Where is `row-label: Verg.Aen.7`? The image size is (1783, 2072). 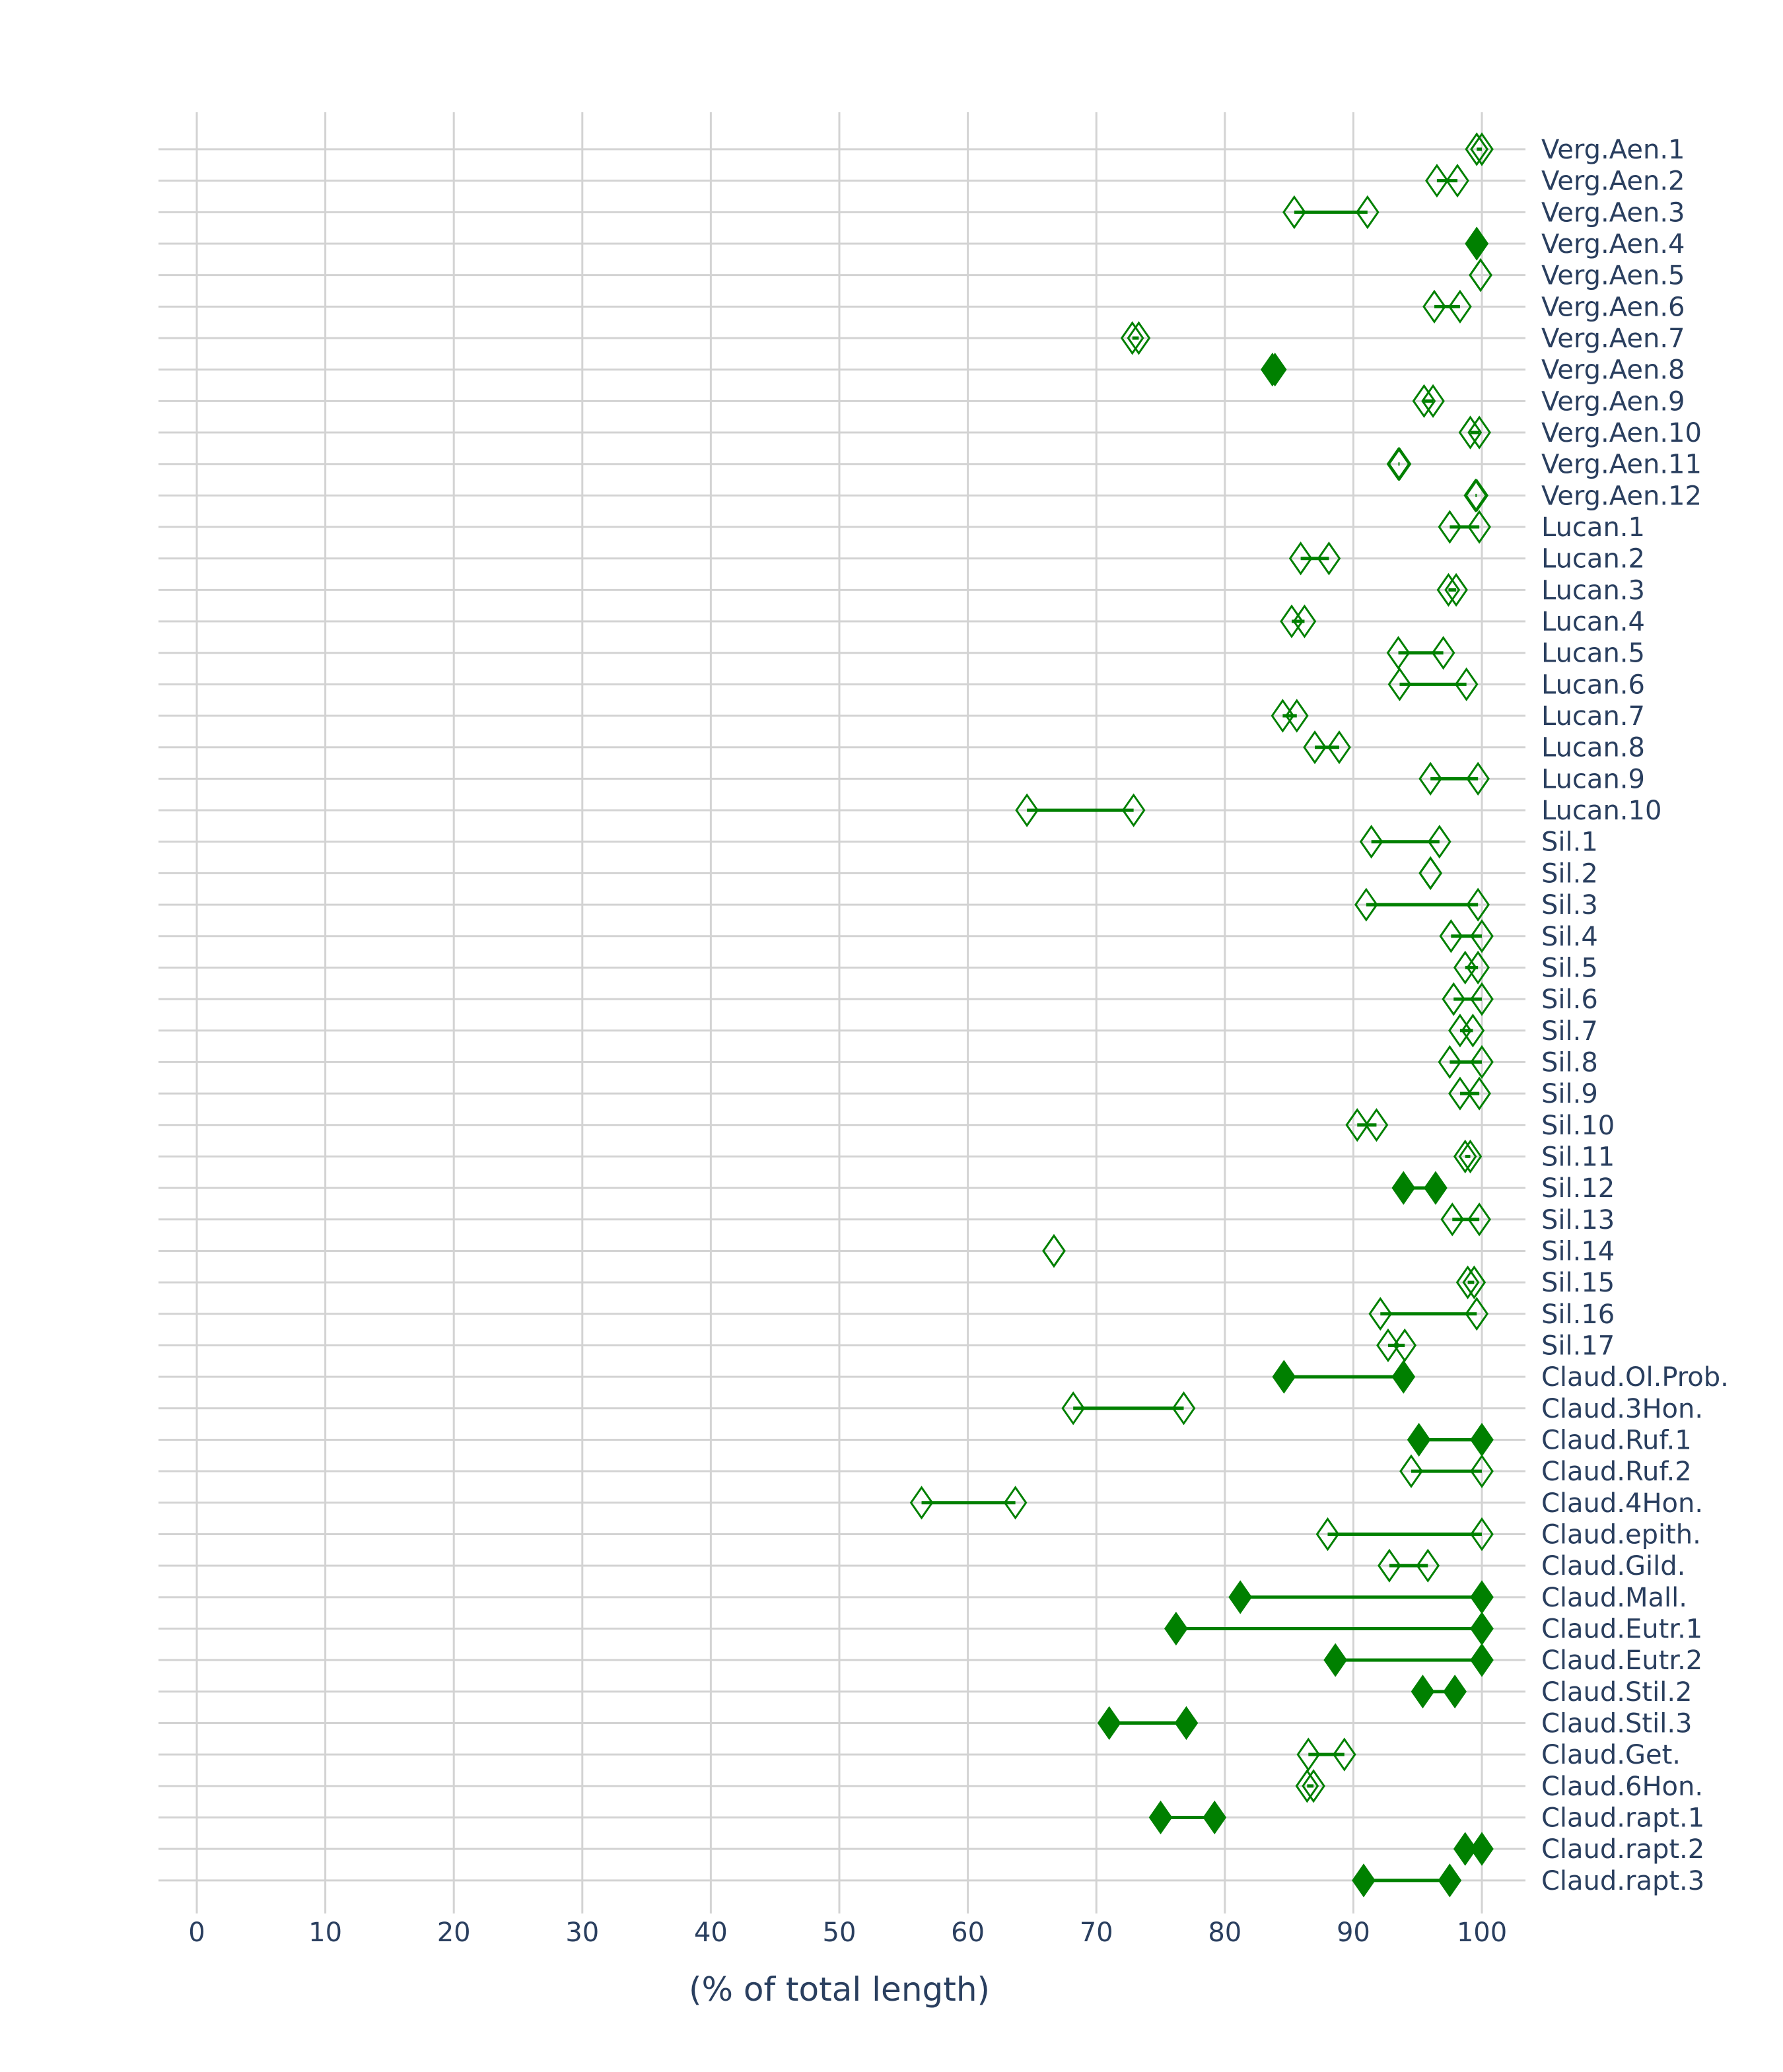
row-label: Verg.Aen.7 is located at coordinates (1613, 339).